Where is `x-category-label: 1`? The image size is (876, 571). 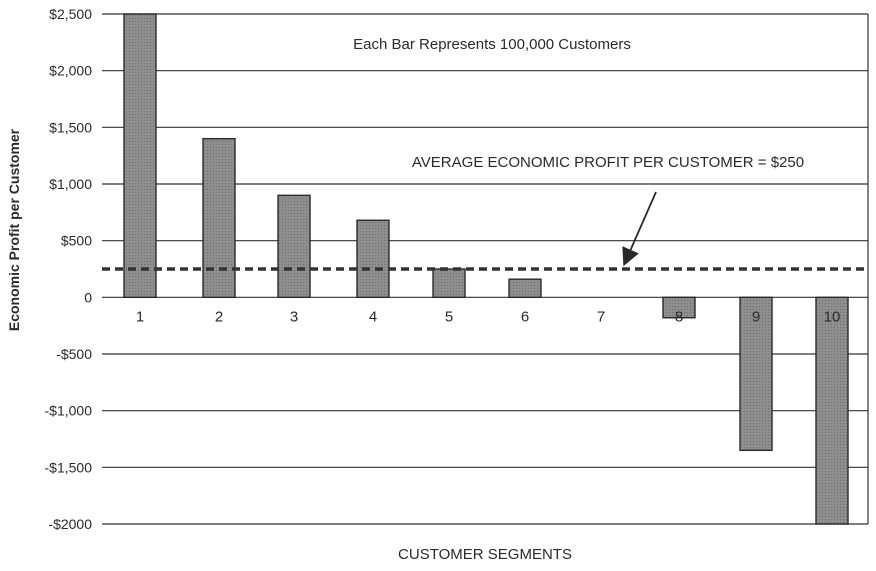 x-category-label: 1 is located at coordinates (140, 317).